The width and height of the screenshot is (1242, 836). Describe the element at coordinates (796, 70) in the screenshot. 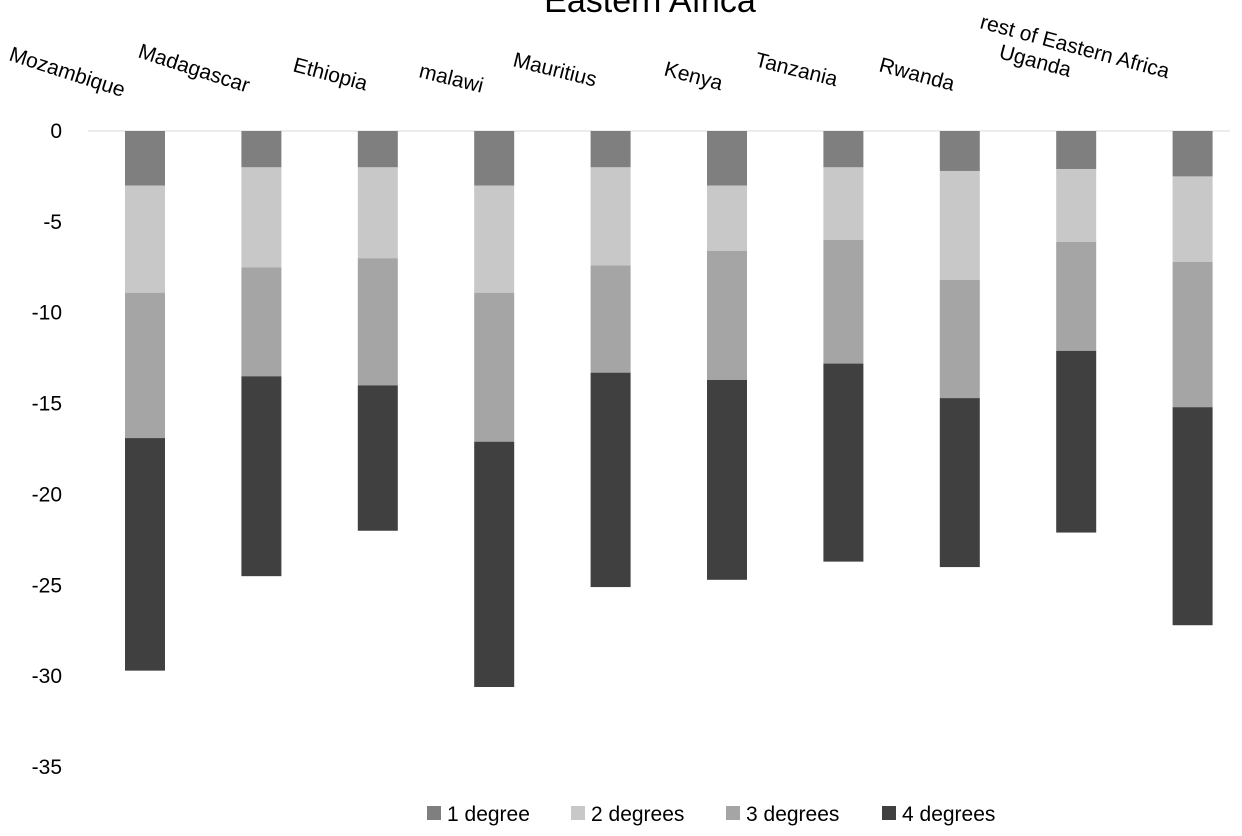

I see `category-label: Tanzania` at that location.